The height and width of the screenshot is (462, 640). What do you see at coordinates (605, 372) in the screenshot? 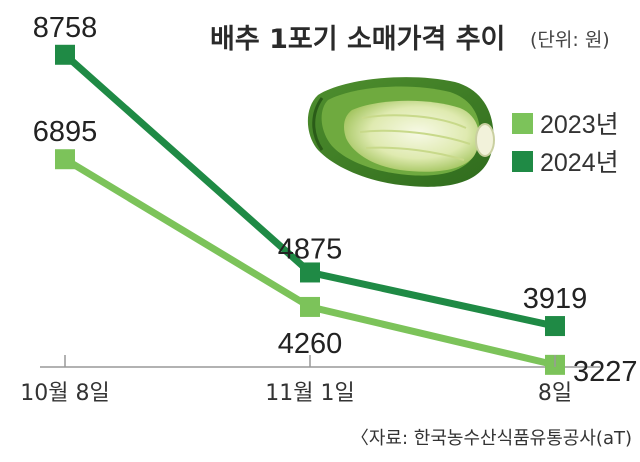
I see `data-label-2023-2: 3227` at bounding box center [605, 372].